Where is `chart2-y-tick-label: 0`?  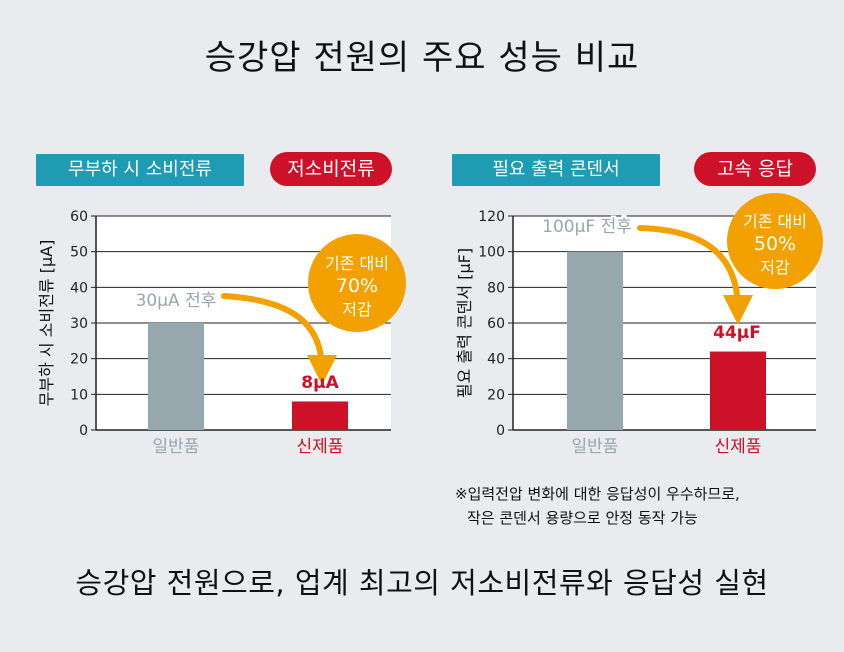
chart2-y-tick-label: 0 is located at coordinates (500, 431).